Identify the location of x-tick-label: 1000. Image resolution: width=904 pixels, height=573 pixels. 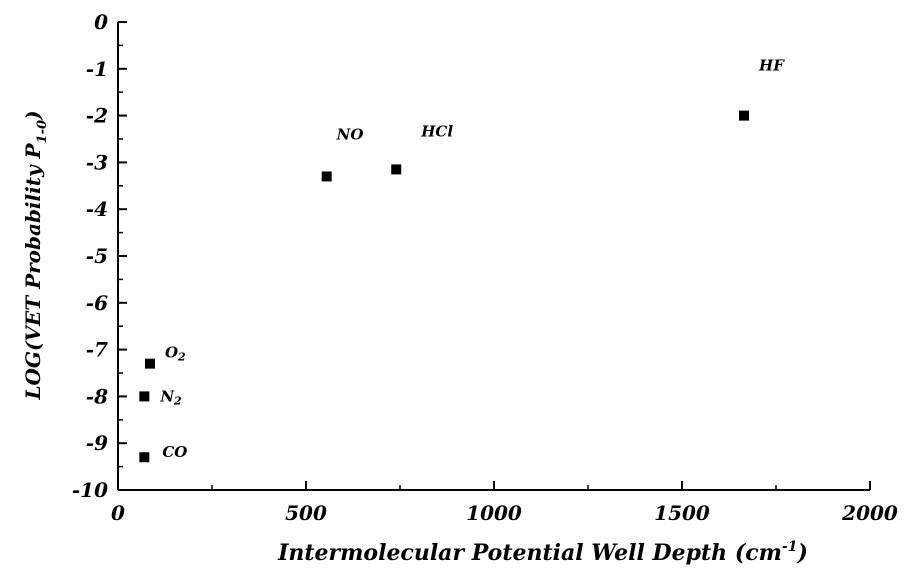
(494, 513).